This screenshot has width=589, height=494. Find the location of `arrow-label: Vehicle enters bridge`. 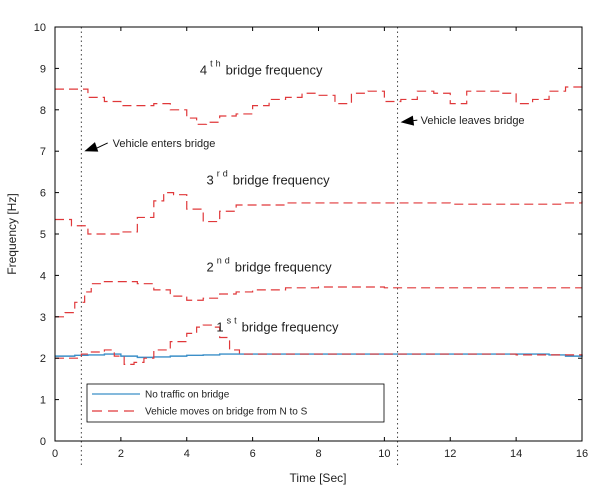

arrow-label: Vehicle enters bridge is located at coordinates (164, 144).